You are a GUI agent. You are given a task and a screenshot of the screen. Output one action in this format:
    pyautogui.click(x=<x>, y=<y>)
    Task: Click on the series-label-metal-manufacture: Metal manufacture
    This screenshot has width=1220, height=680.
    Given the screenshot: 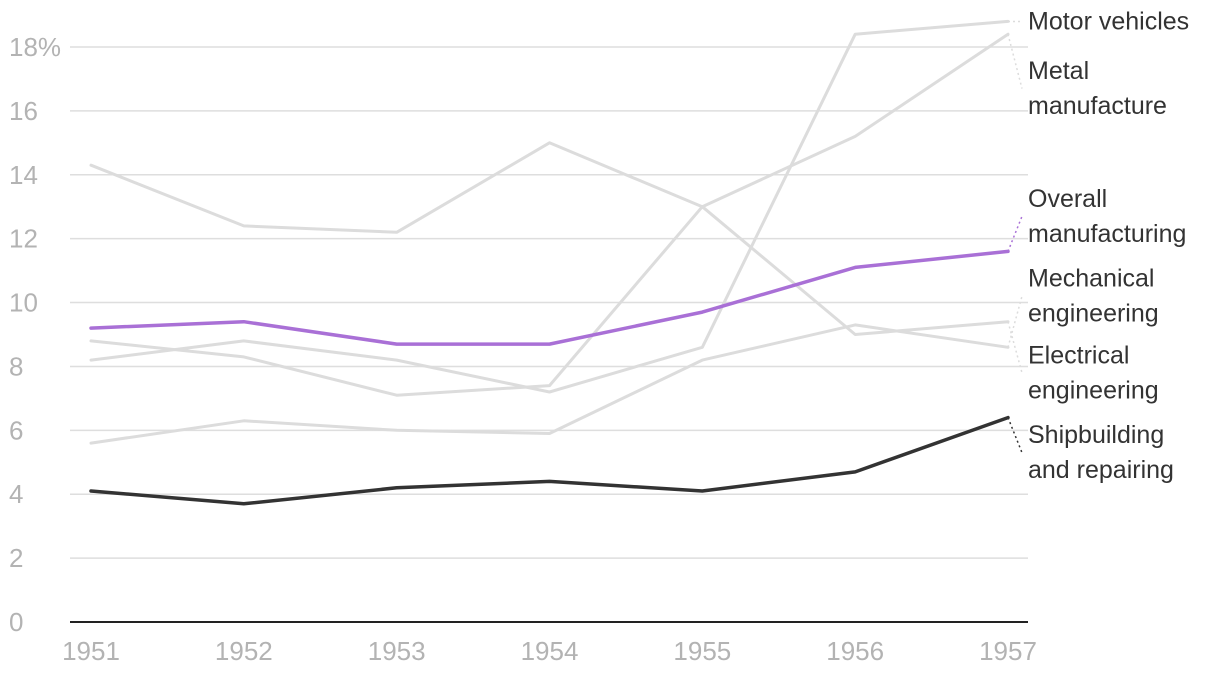 What is the action you would take?
    pyautogui.click(x=1097, y=88)
    